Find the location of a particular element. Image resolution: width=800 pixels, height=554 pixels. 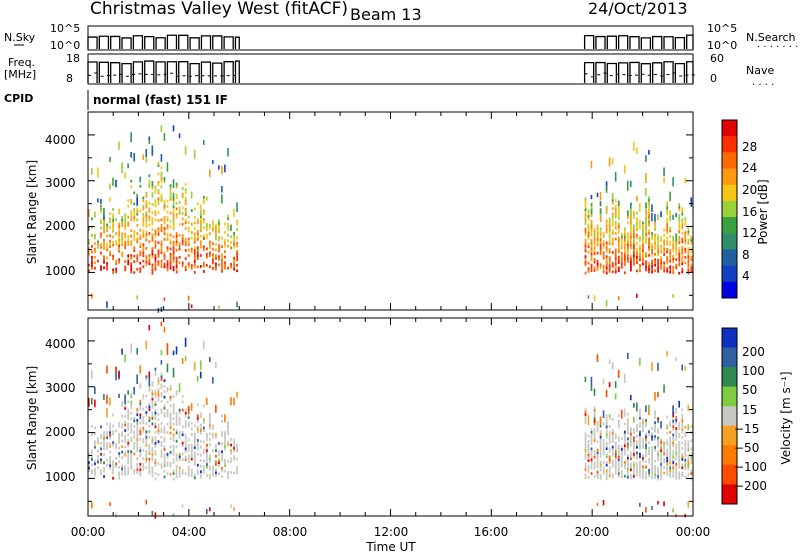

trace-line is located at coordinates (163, 41).